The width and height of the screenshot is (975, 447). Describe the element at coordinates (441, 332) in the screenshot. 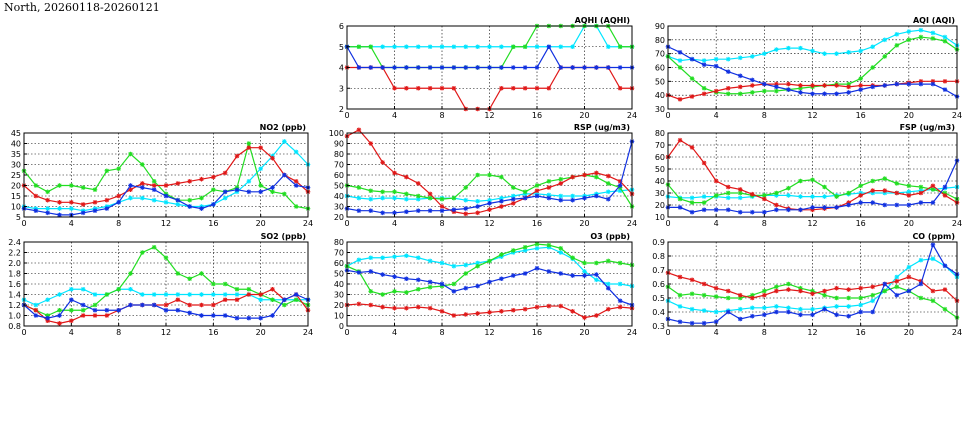

I see `x-tick-label: 8` at that location.